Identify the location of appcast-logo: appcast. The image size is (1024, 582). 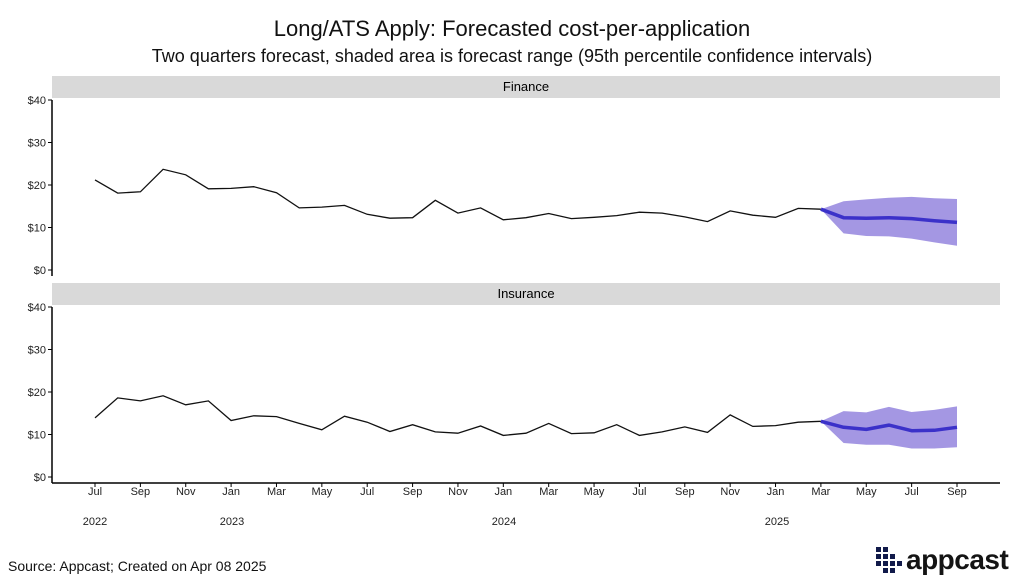
(942, 560).